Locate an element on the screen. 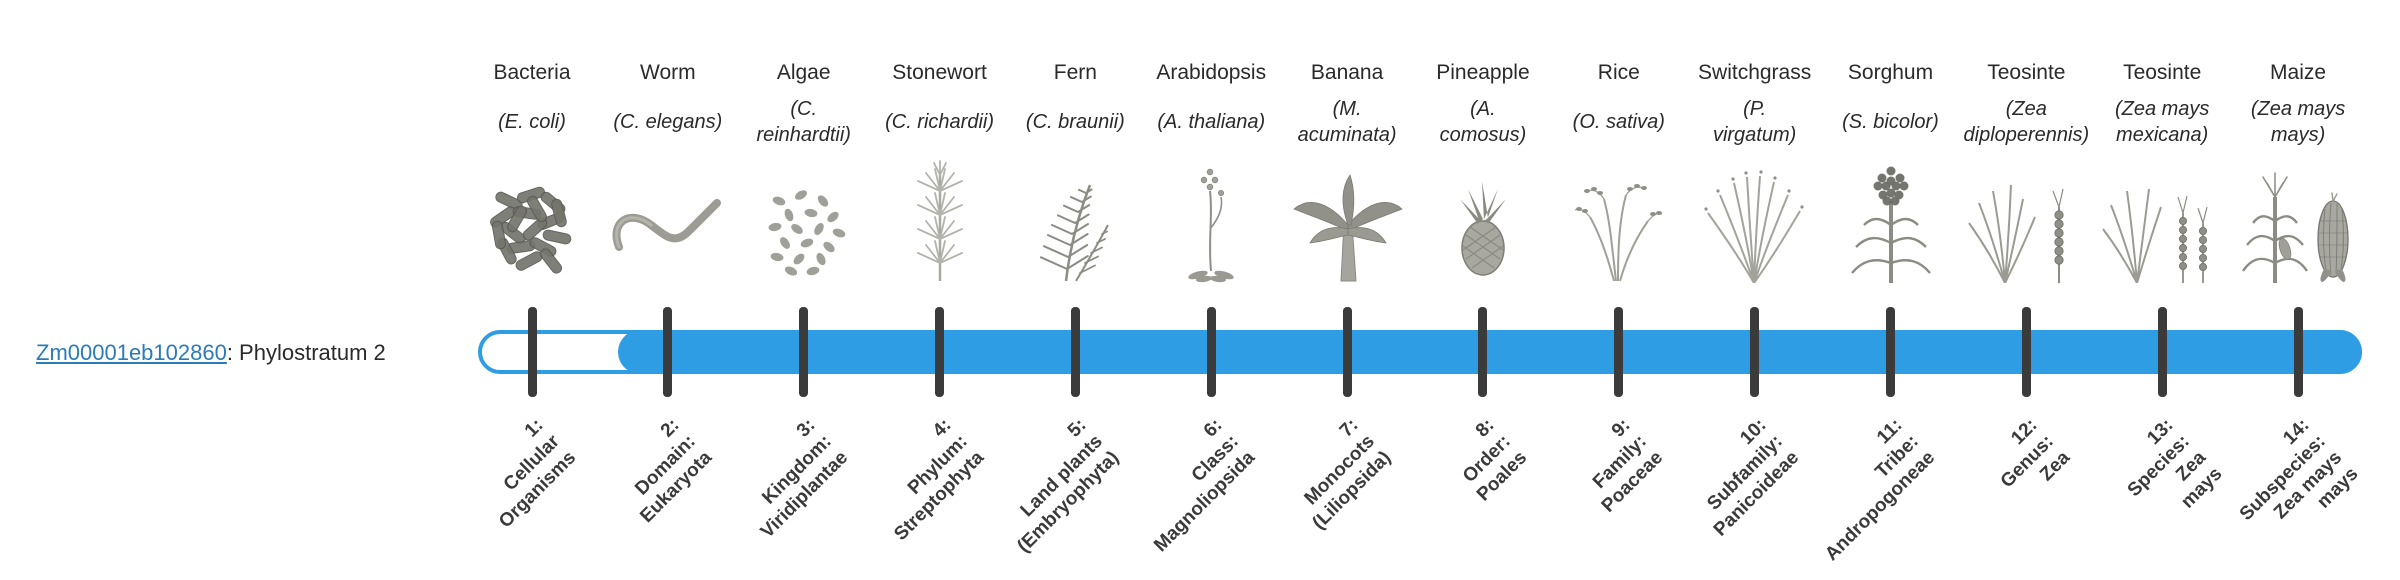  stratum-column-10: Switchgrass (P. virgatum) is located at coordinates (1755, 174).